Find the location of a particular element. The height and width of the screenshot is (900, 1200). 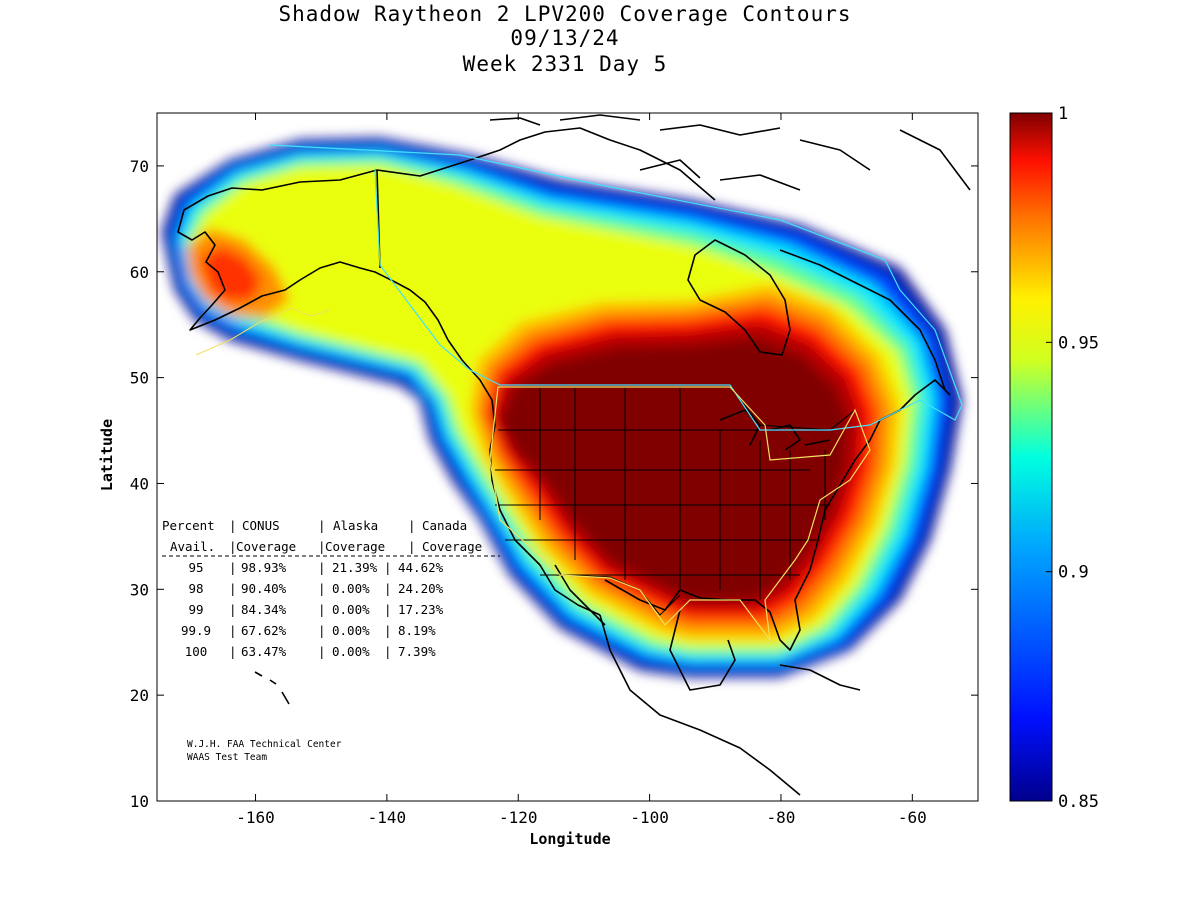

table-sep-2: | is located at coordinates (322, 525).